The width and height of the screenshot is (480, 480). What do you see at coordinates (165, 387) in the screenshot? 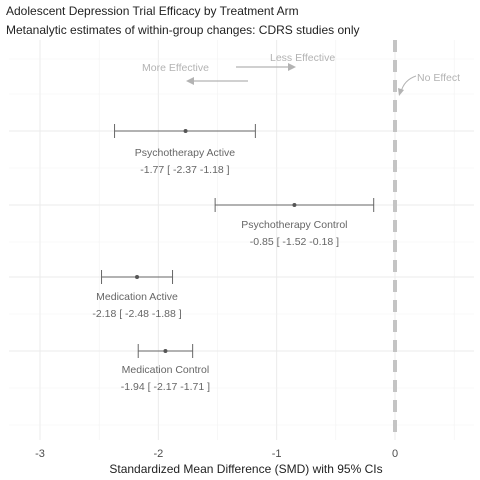
I see `row-ci-label: -1.94 [ -2.17 -1.71 ]` at bounding box center [165, 387].